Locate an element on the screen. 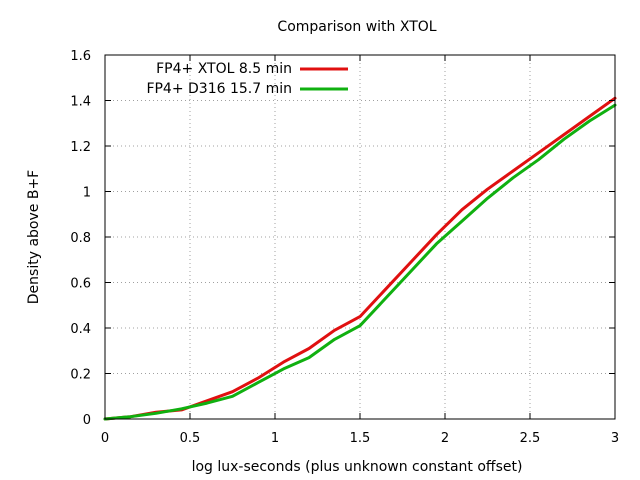 Image resolution: width=640 pixels, height=480 pixels. y-tick-label: 0.2 is located at coordinates (80, 375).